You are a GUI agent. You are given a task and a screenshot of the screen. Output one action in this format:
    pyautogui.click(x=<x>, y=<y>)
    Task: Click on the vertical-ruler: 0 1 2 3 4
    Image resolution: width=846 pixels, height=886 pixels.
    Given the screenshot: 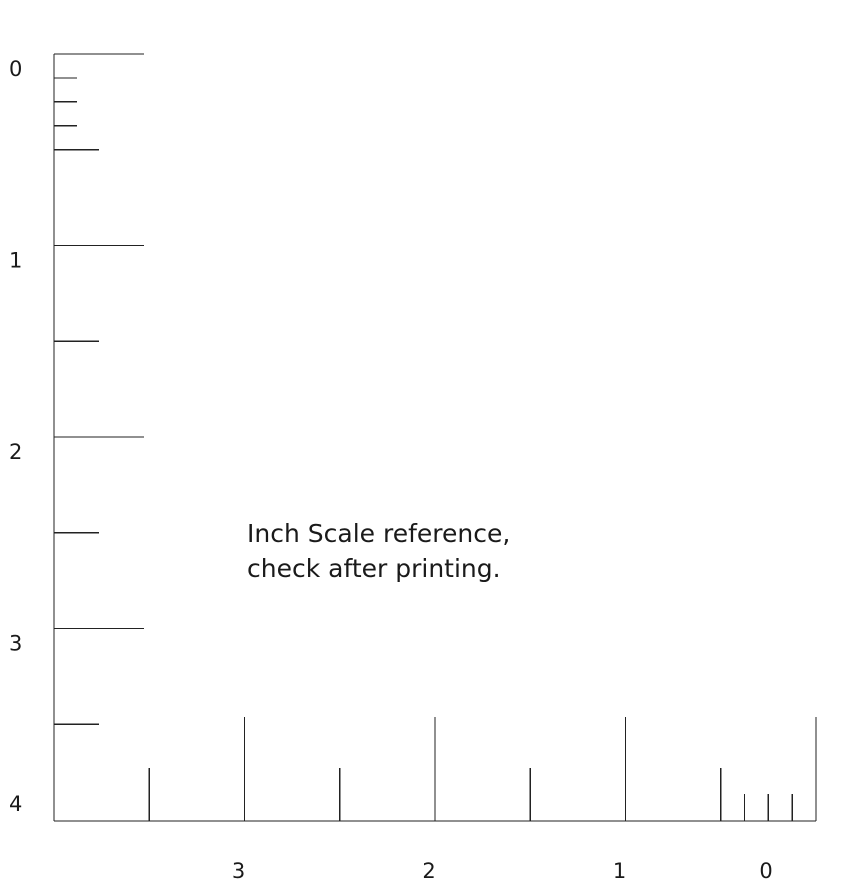 What is the action you would take?
    pyautogui.click(x=76, y=437)
    